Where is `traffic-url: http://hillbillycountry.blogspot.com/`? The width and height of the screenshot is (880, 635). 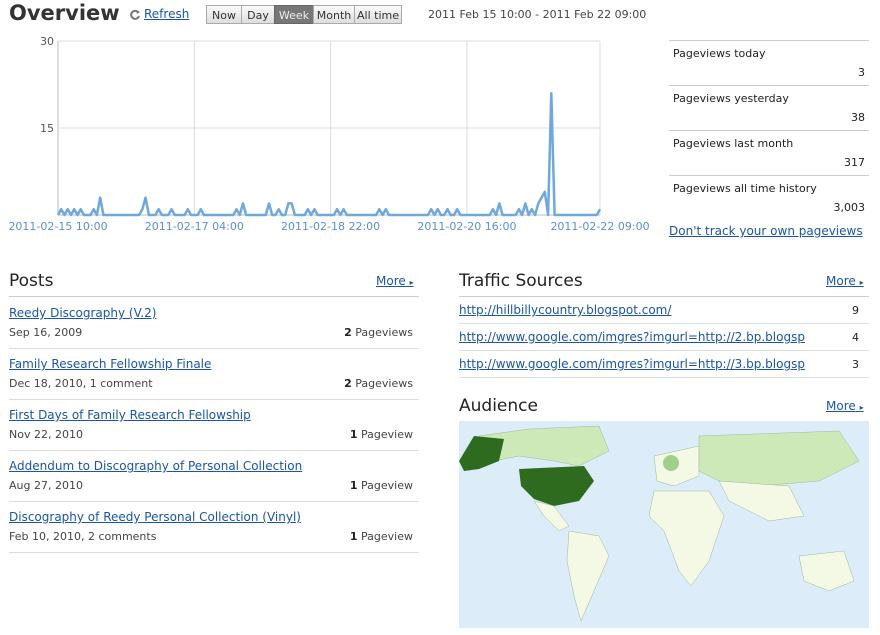
traffic-url: http://hillbillycountry.blogspot.com/ is located at coordinates (565, 310).